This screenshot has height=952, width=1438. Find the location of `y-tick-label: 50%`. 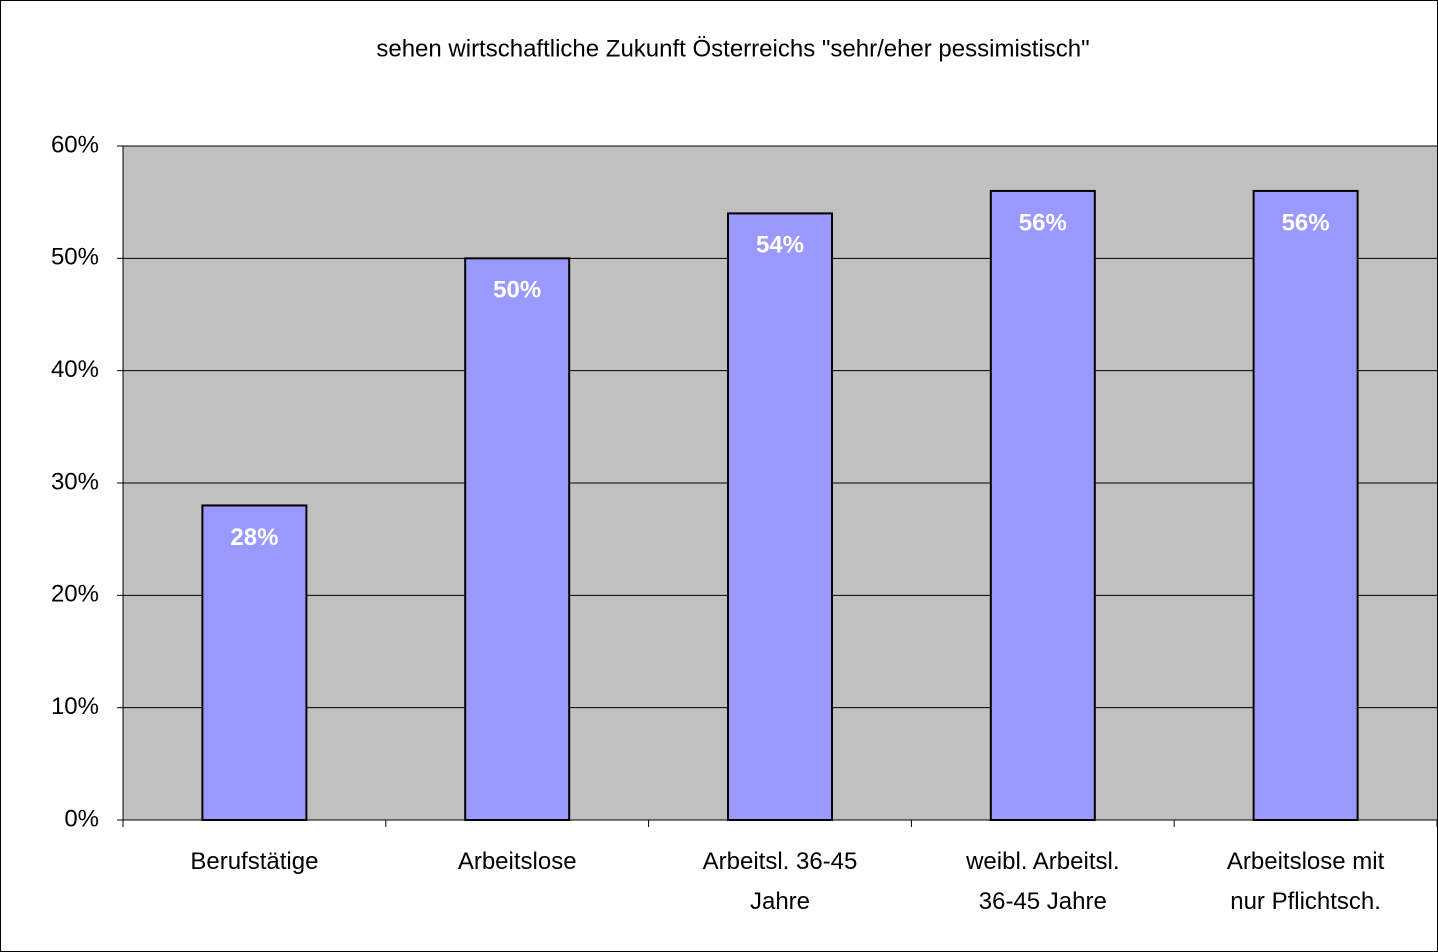

y-tick-label: 50% is located at coordinates (75, 257).